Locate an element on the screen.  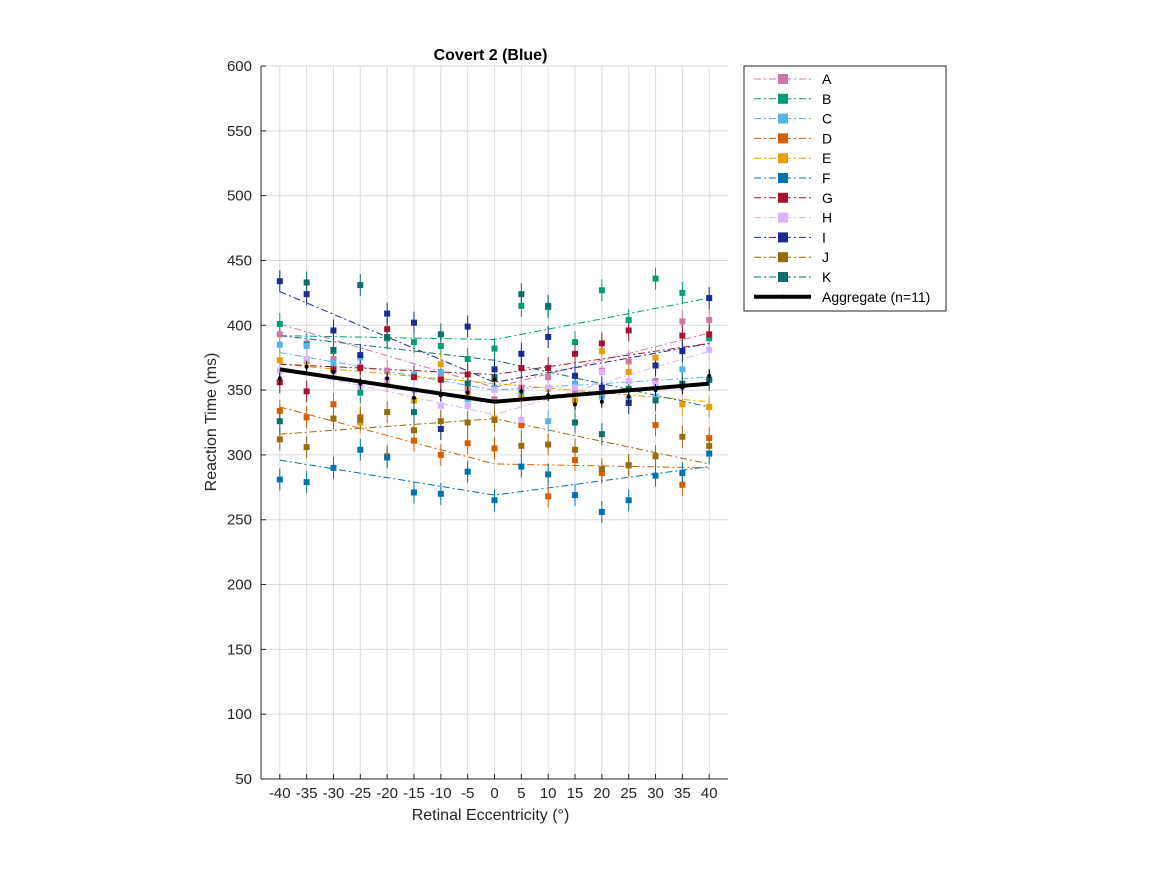
legend-label: A is located at coordinates (827, 79).